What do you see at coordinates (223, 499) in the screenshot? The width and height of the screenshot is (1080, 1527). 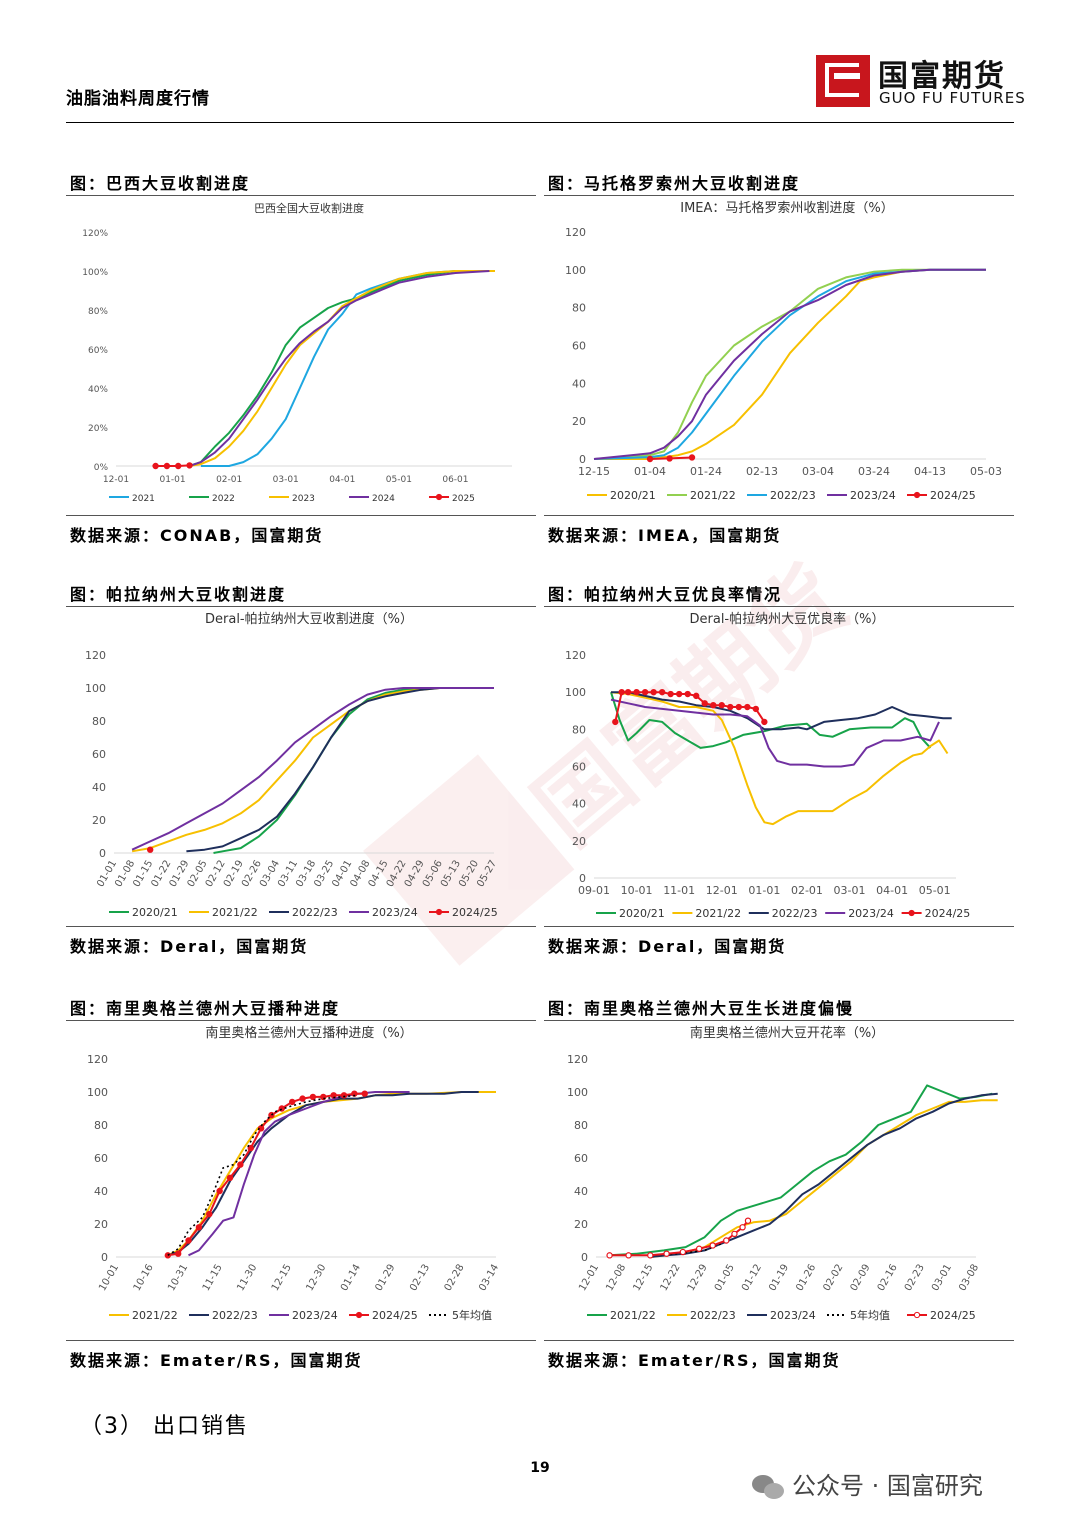 I see `legend-label: 2022` at bounding box center [223, 499].